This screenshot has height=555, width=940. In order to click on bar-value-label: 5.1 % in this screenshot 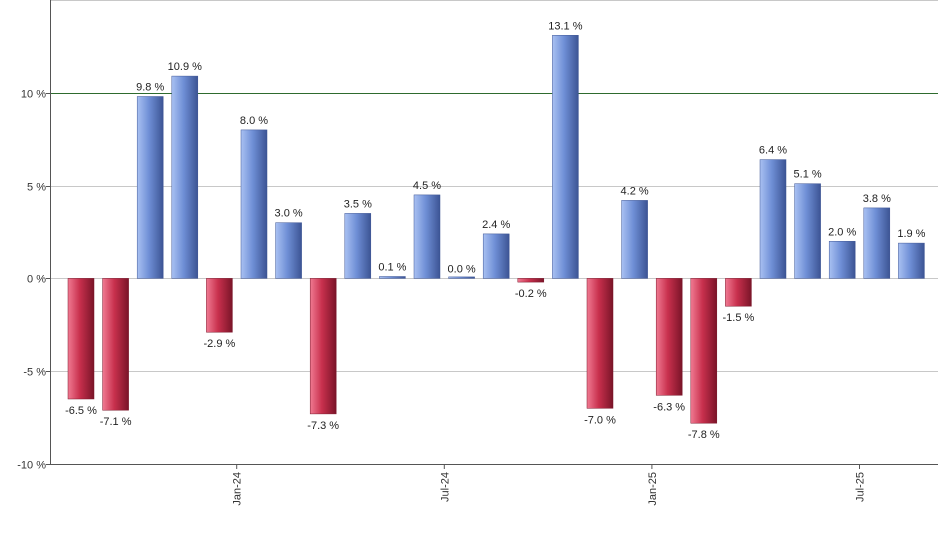, I will do `click(808, 175)`.